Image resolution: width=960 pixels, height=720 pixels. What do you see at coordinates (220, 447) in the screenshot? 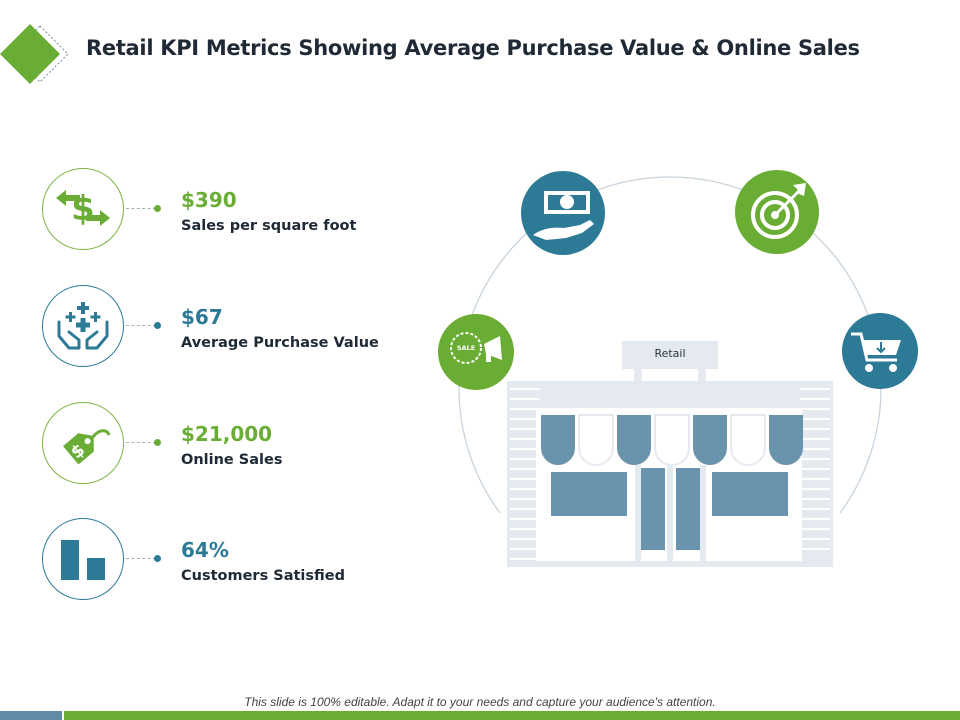
I see `kpi-online-sales: $ $21,000 Online Sales` at bounding box center [220, 447].